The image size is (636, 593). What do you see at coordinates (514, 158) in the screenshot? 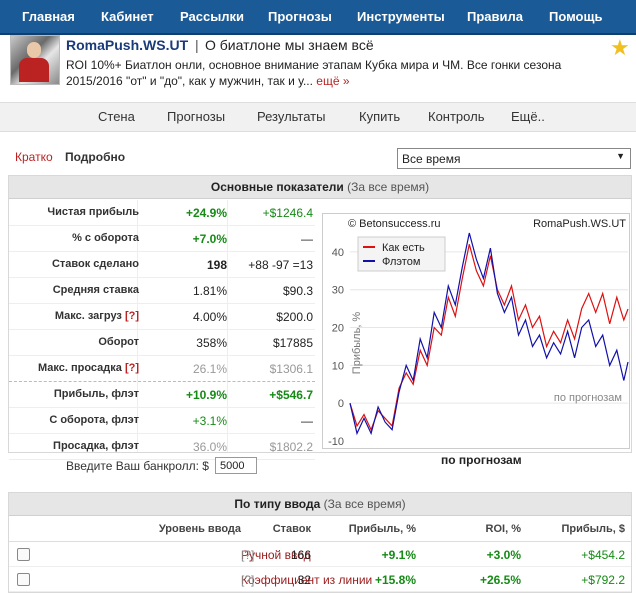
I see `period-select: Все время ▼` at bounding box center [514, 158].